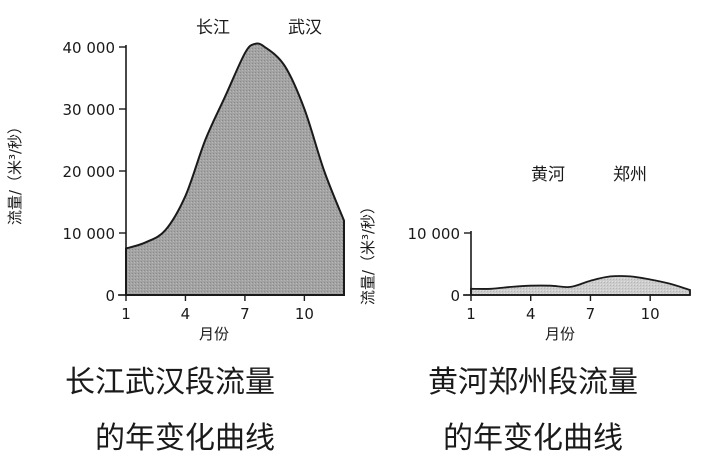 The image size is (709, 459). Describe the element at coordinates (305, 28) in the screenshot. I see `yangtze-city-label: 武汉` at that location.